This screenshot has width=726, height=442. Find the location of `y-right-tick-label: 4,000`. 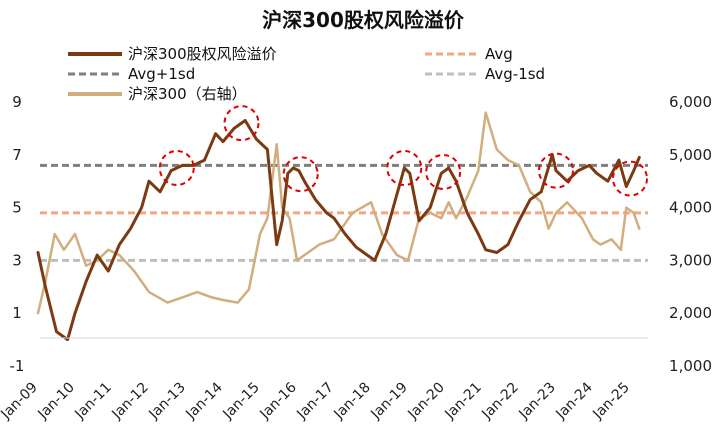

y-right-tick-label: 4,000 is located at coordinates (690, 208).